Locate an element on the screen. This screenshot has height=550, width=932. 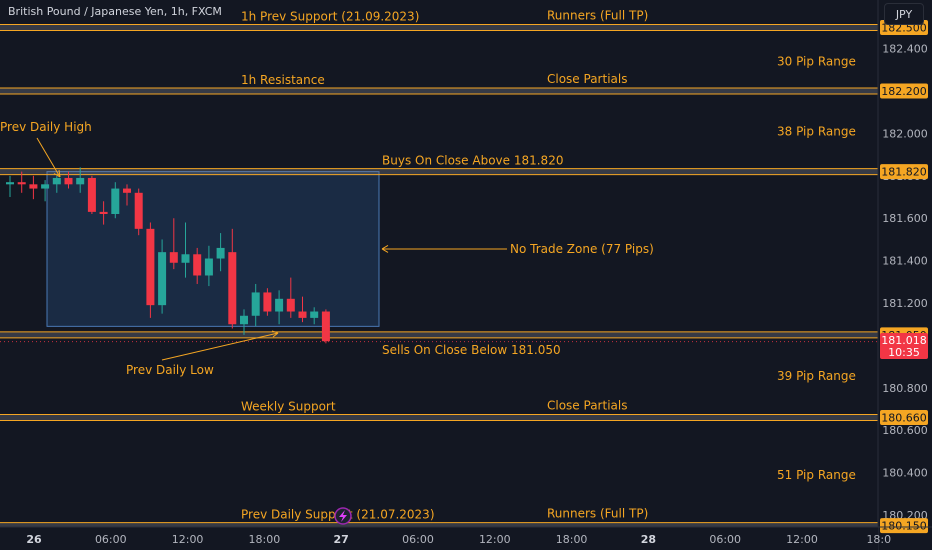
pip-range-label: 39 Pip Range is located at coordinates (816, 376).